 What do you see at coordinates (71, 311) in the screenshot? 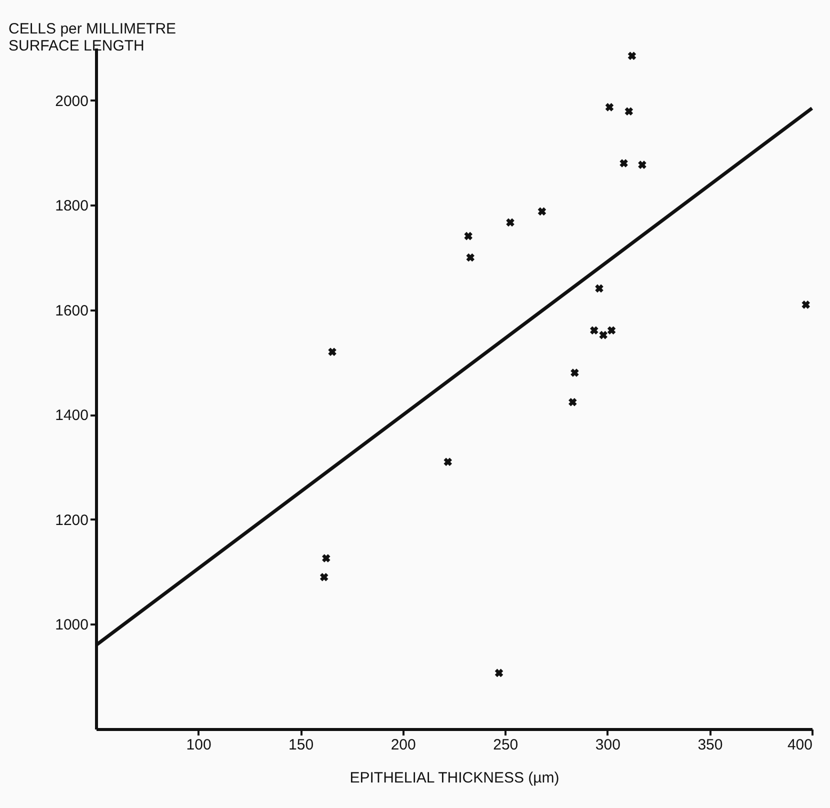
I see `y-tick-label: 1600` at bounding box center [71, 311].